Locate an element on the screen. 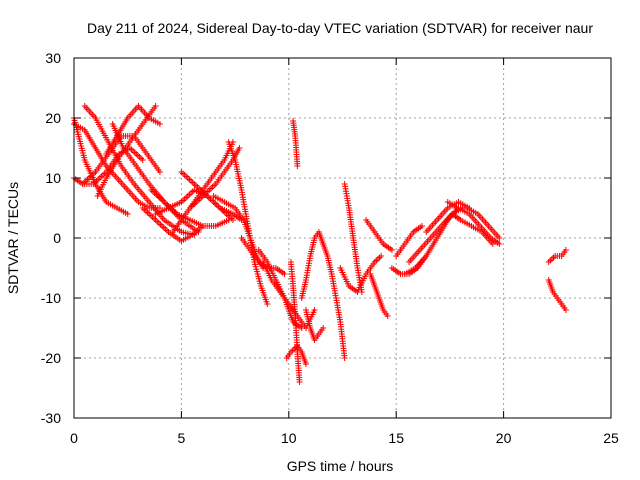  y-tick-label: 20 is located at coordinates (53, 118).